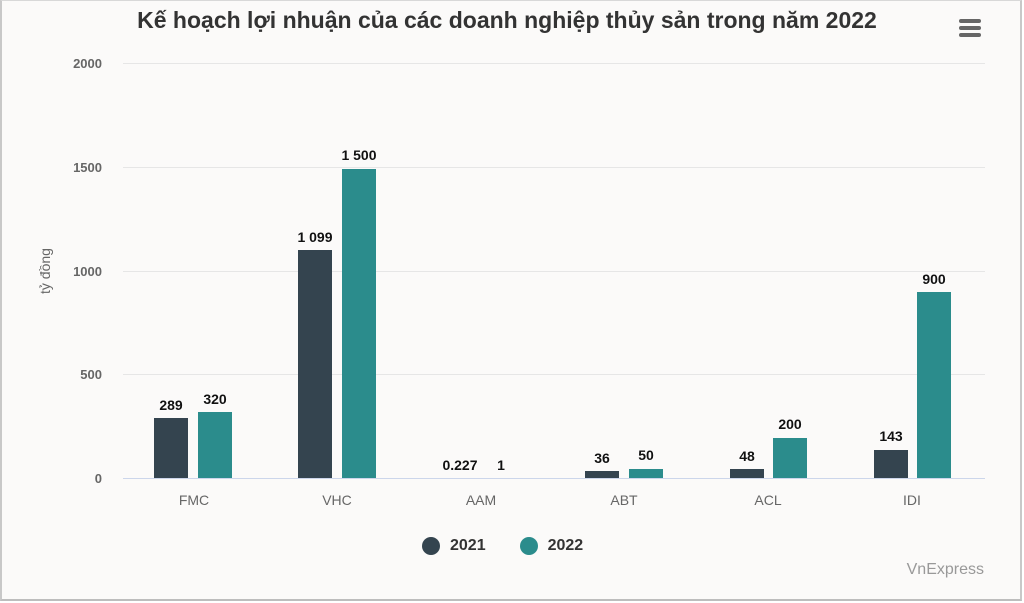 The width and height of the screenshot is (1024, 603). Describe the element at coordinates (215, 445) in the screenshot. I see `bar-fmc-2022` at that location.